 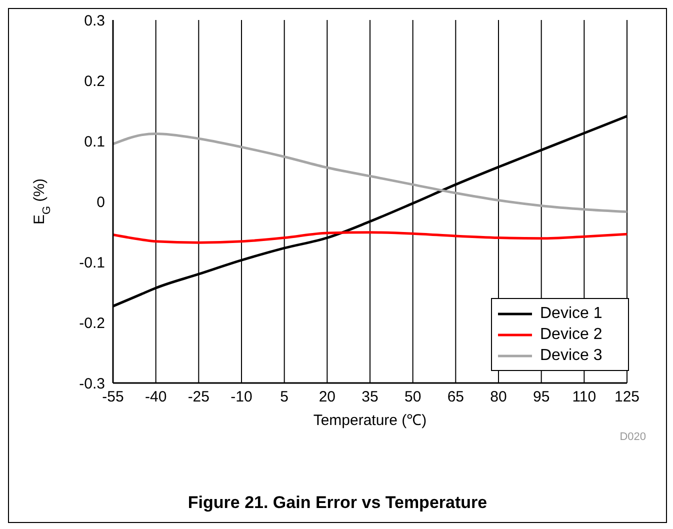 I want to click on y-tick-label: 0, so click(x=100, y=202).